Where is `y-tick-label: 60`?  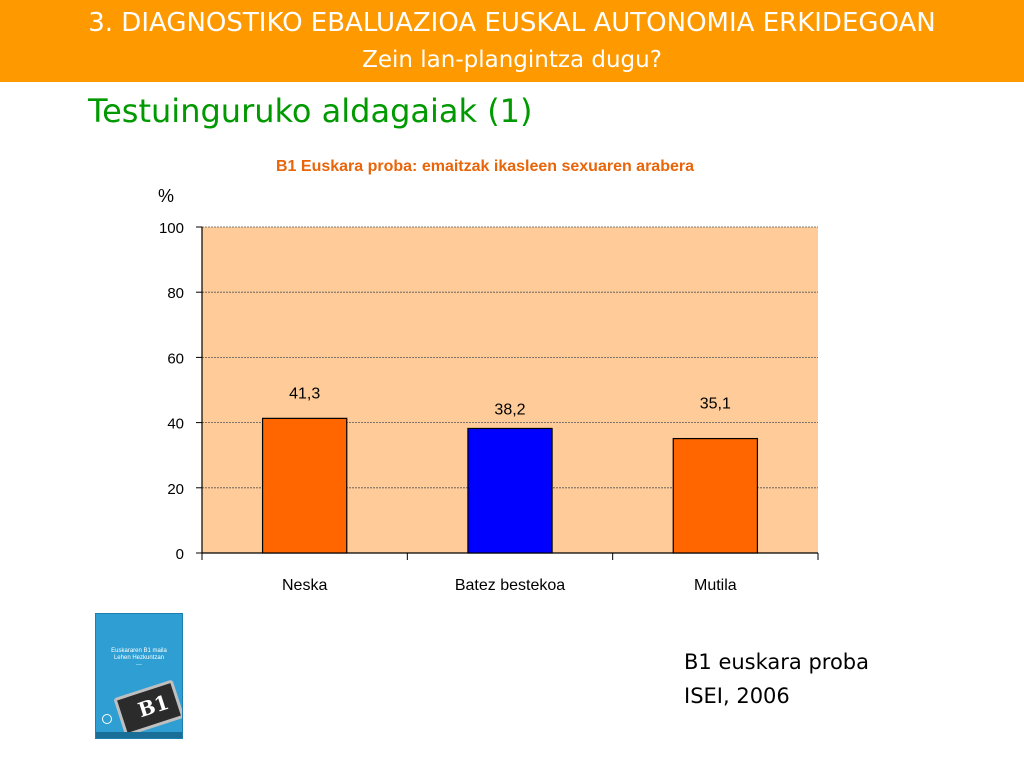
y-tick-label: 60 is located at coordinates (175, 358).